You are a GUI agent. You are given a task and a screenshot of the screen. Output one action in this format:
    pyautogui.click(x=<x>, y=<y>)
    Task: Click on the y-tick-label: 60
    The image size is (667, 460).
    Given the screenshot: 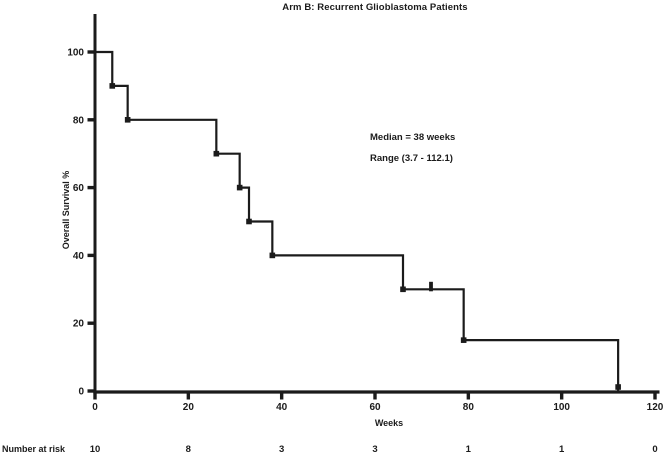 What is the action you would take?
    pyautogui.click(x=79, y=188)
    